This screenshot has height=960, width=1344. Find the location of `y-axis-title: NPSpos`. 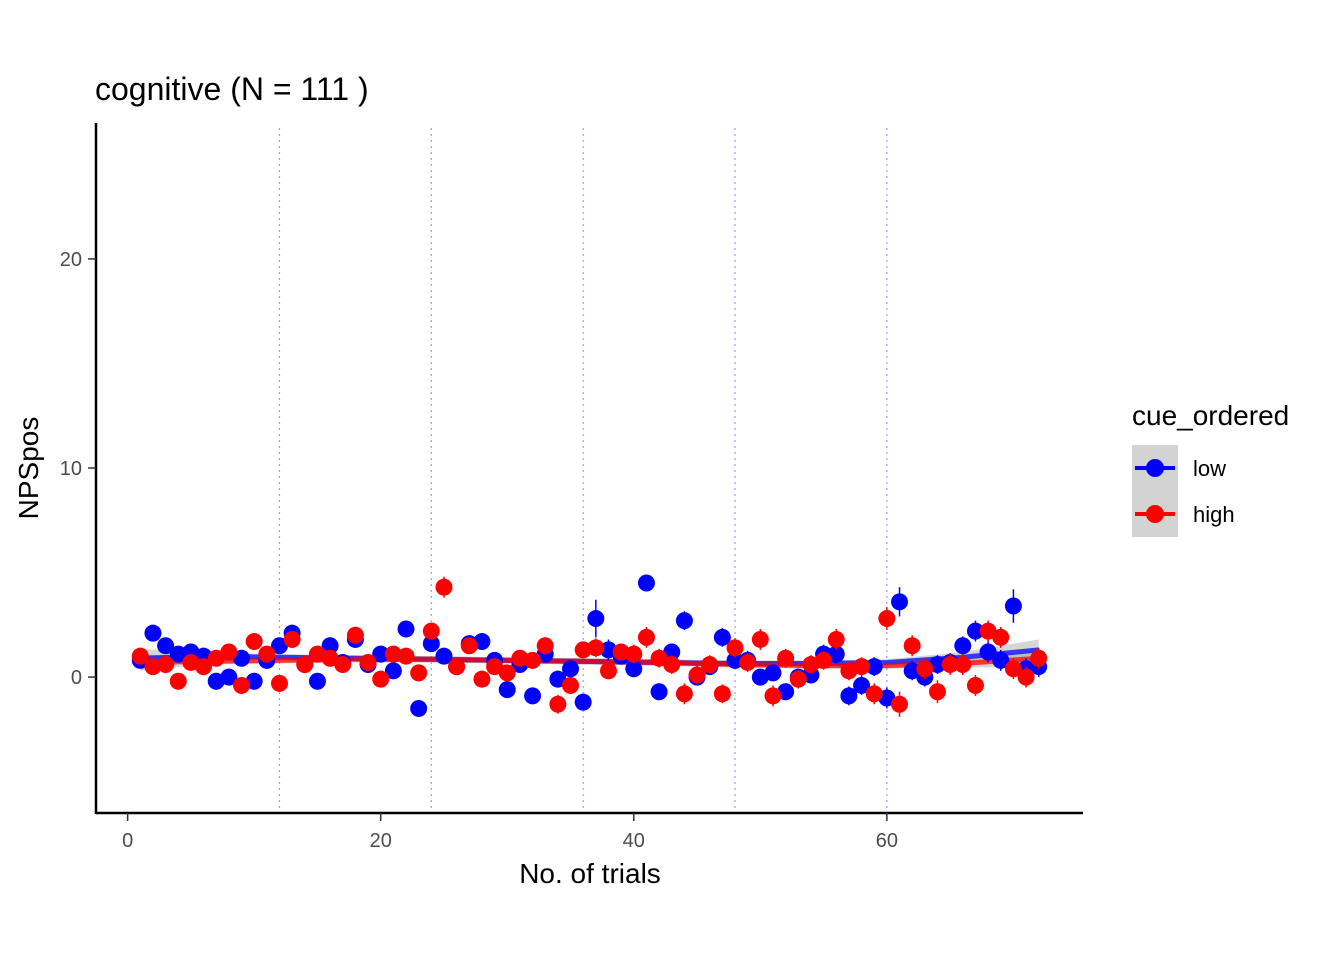

y-axis-title: NPSpos is located at coordinates (28, 468).